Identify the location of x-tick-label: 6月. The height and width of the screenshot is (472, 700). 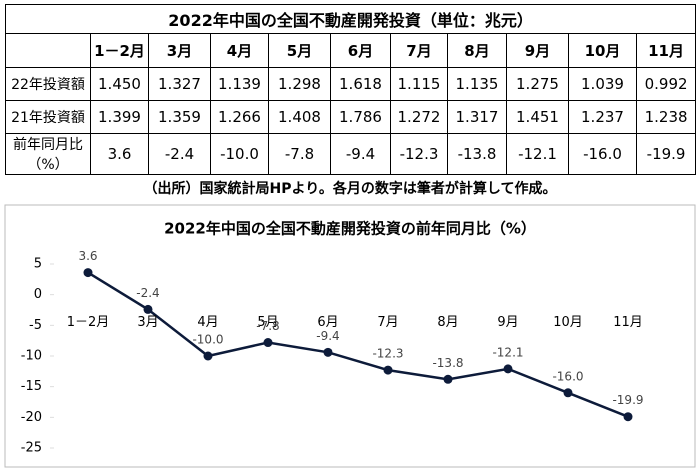
(327, 322).